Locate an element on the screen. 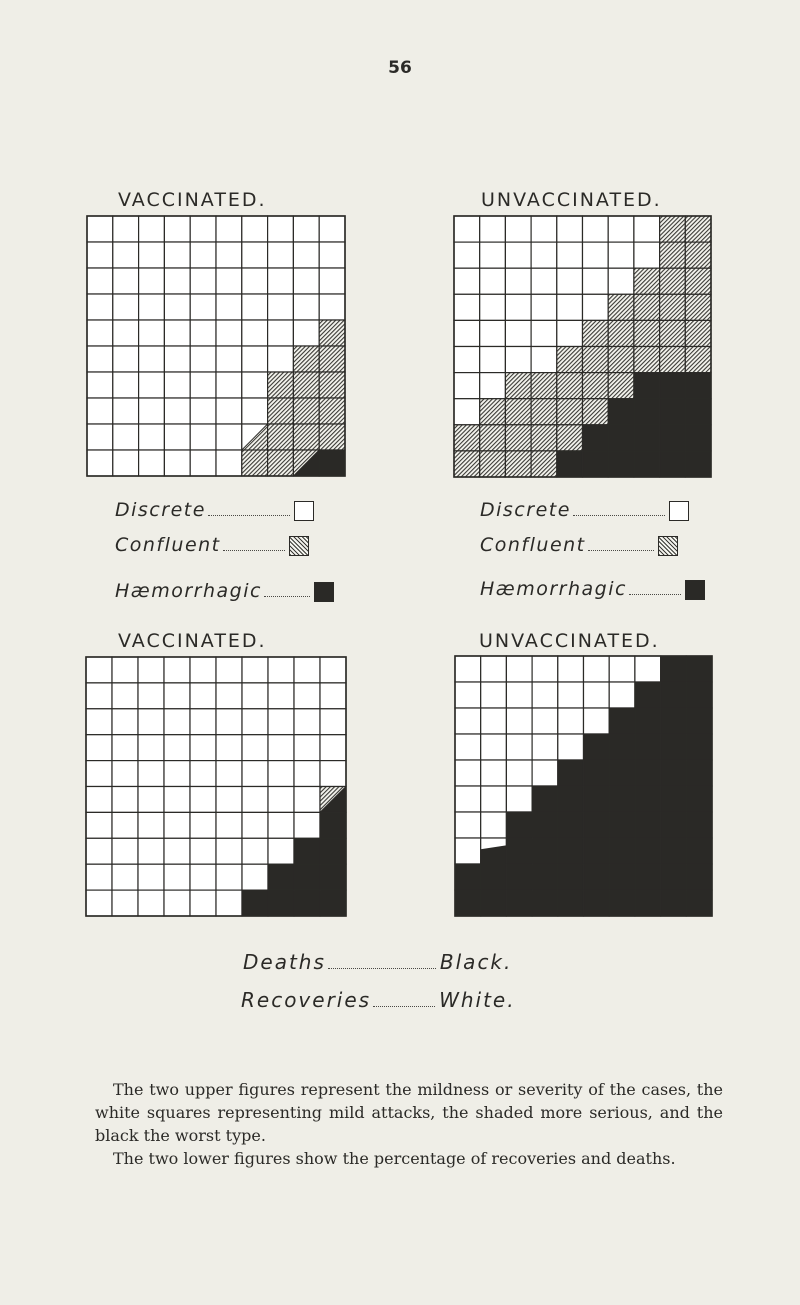 This screenshot has height=1305, width=800. grid-border is located at coordinates (582, 346).